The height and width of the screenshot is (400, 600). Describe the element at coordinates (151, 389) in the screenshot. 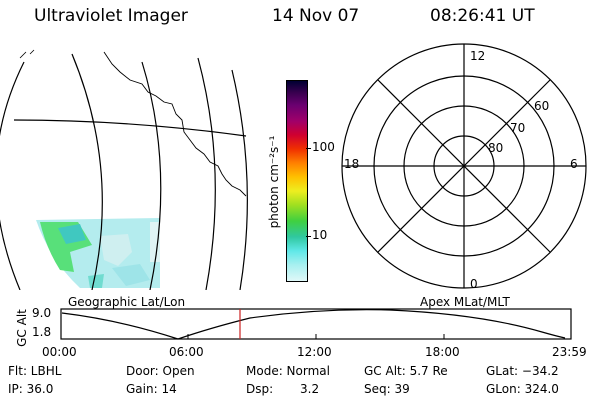

I see `gain-status: Gain: 14` at that location.